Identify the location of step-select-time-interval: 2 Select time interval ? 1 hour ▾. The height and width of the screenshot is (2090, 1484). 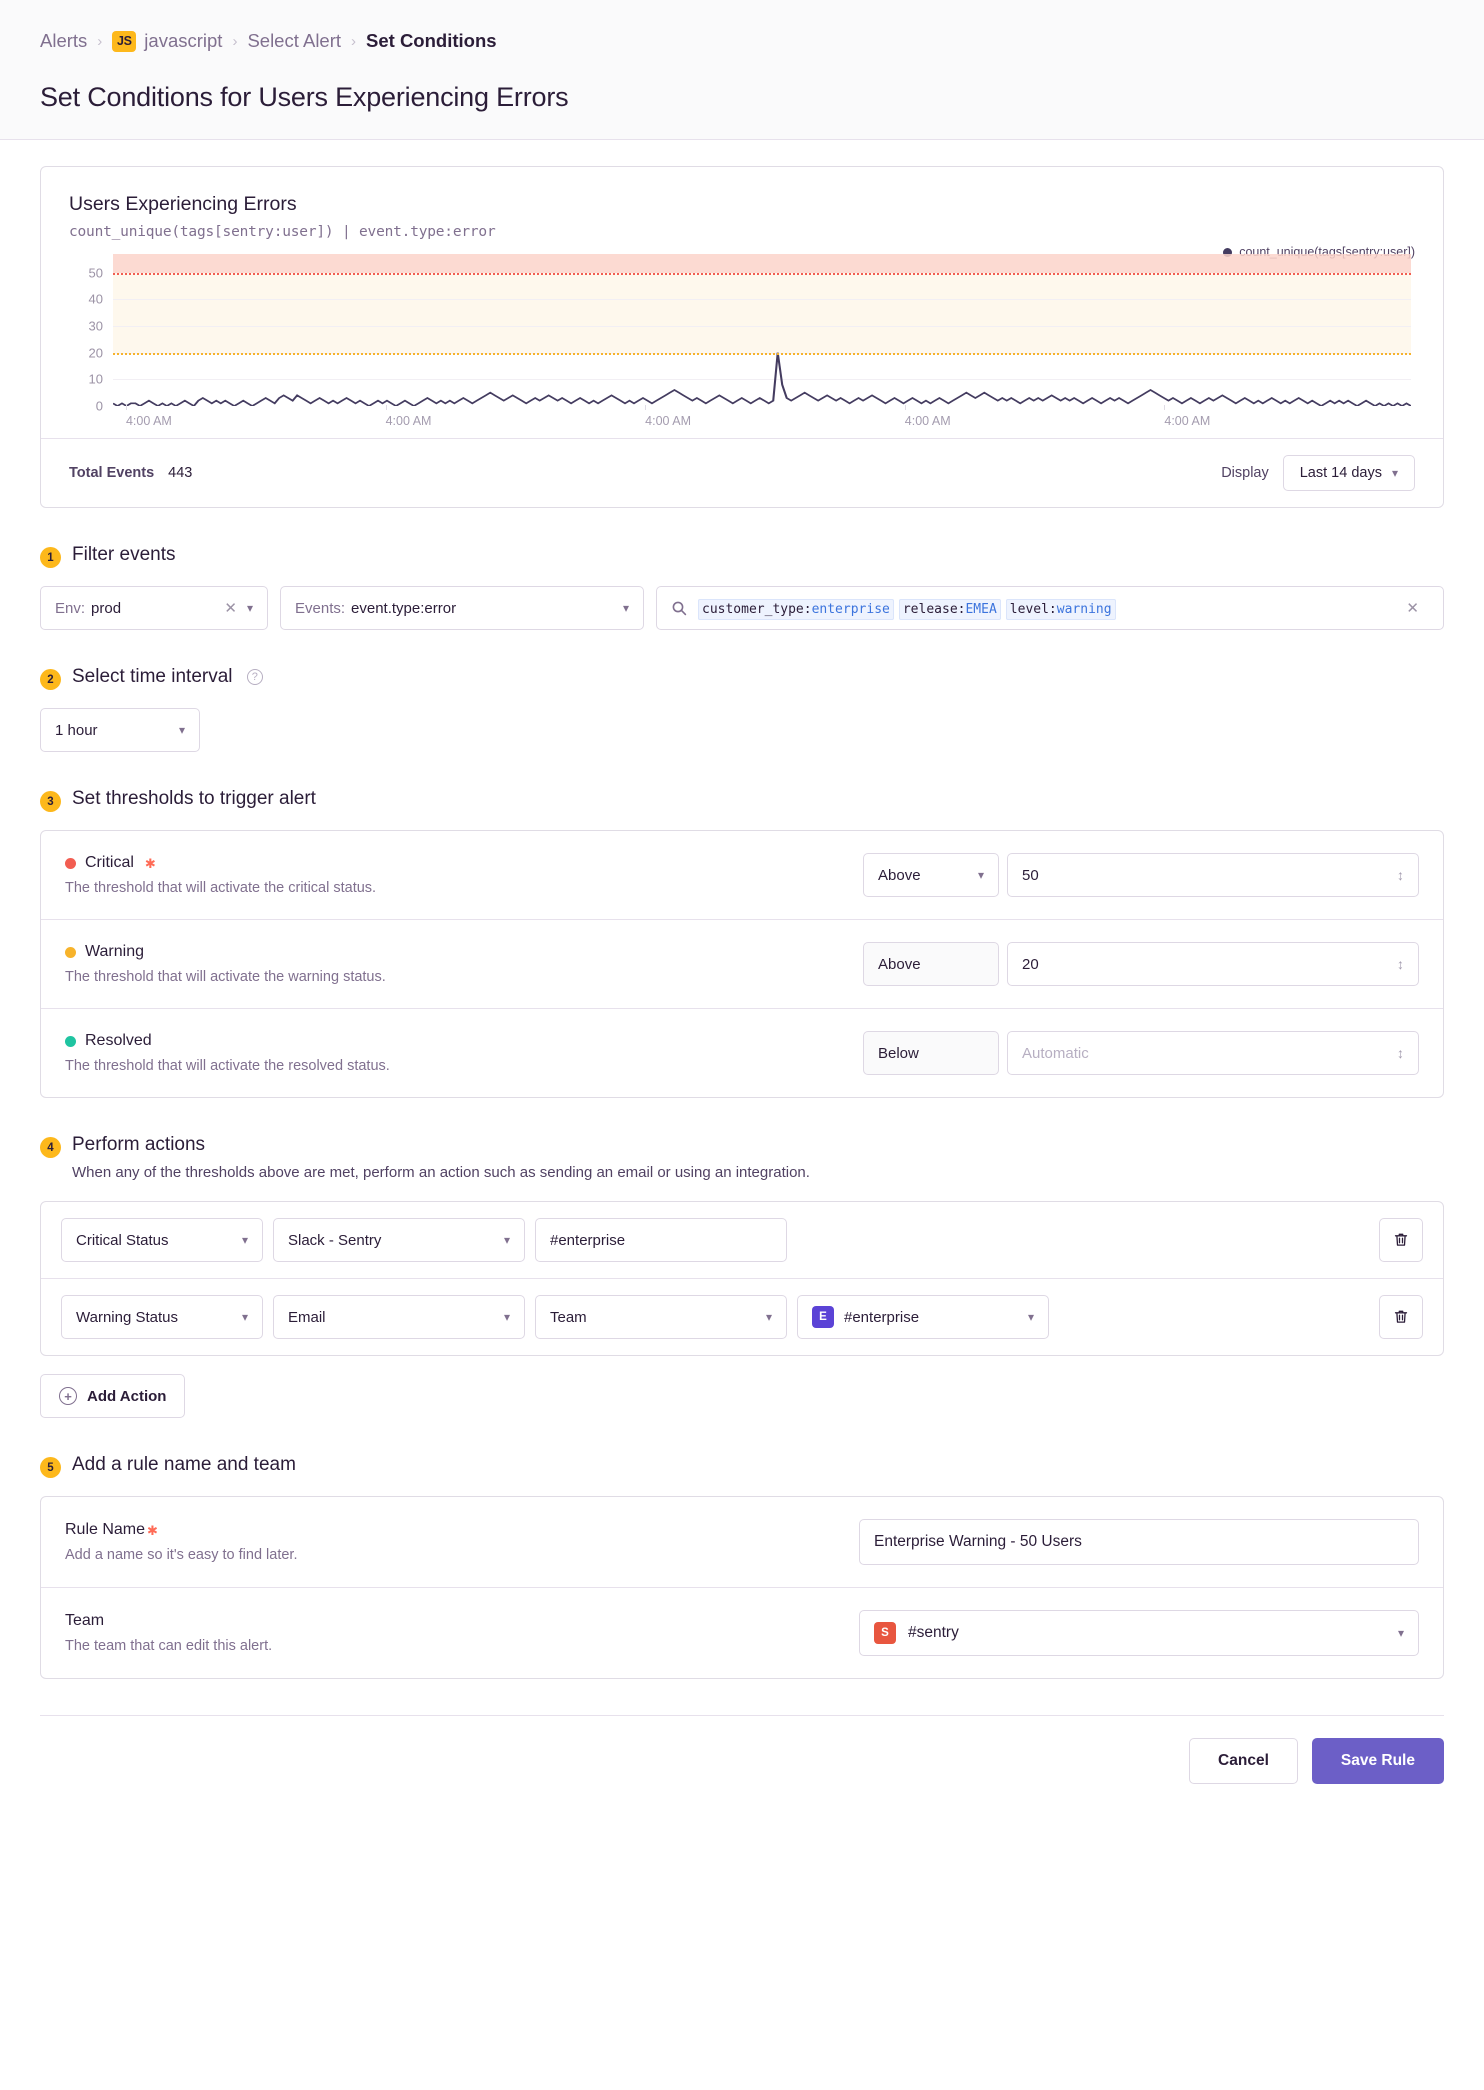
(742, 709).